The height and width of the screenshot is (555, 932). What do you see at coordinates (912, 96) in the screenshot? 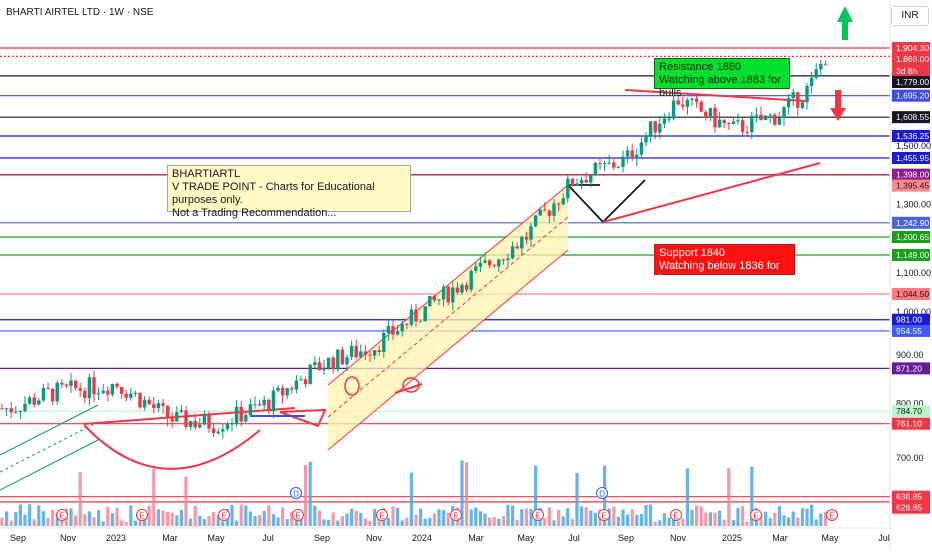
I see `price-badge-label: 1,695.20` at bounding box center [912, 96].